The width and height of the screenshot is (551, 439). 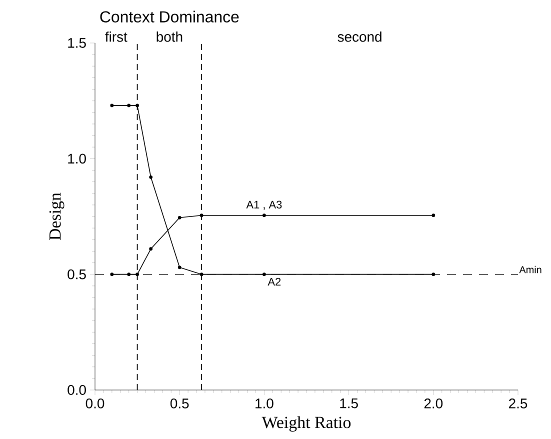 I want to click on x-tick-label: 0.0, so click(x=95, y=403).